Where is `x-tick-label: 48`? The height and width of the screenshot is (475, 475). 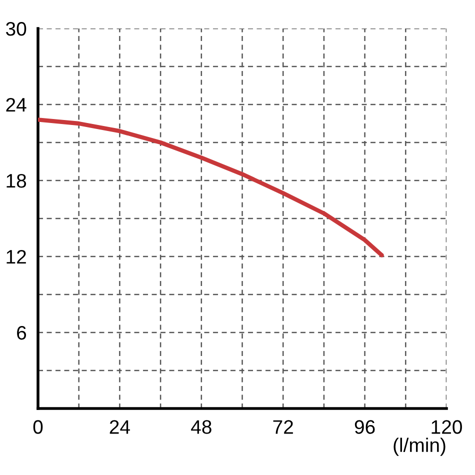
x-tick-label: 48 is located at coordinates (201, 427).